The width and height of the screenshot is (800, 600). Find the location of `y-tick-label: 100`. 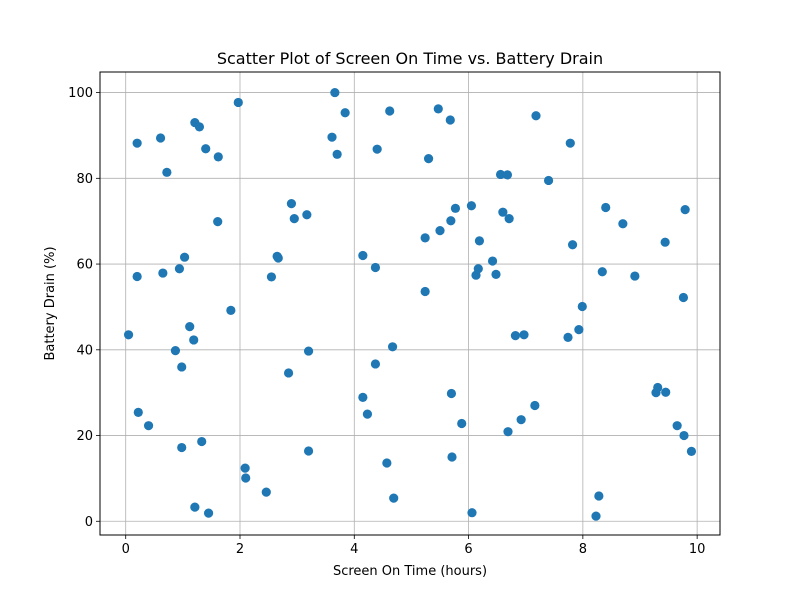

y-tick-label: 100 is located at coordinates (80, 93).